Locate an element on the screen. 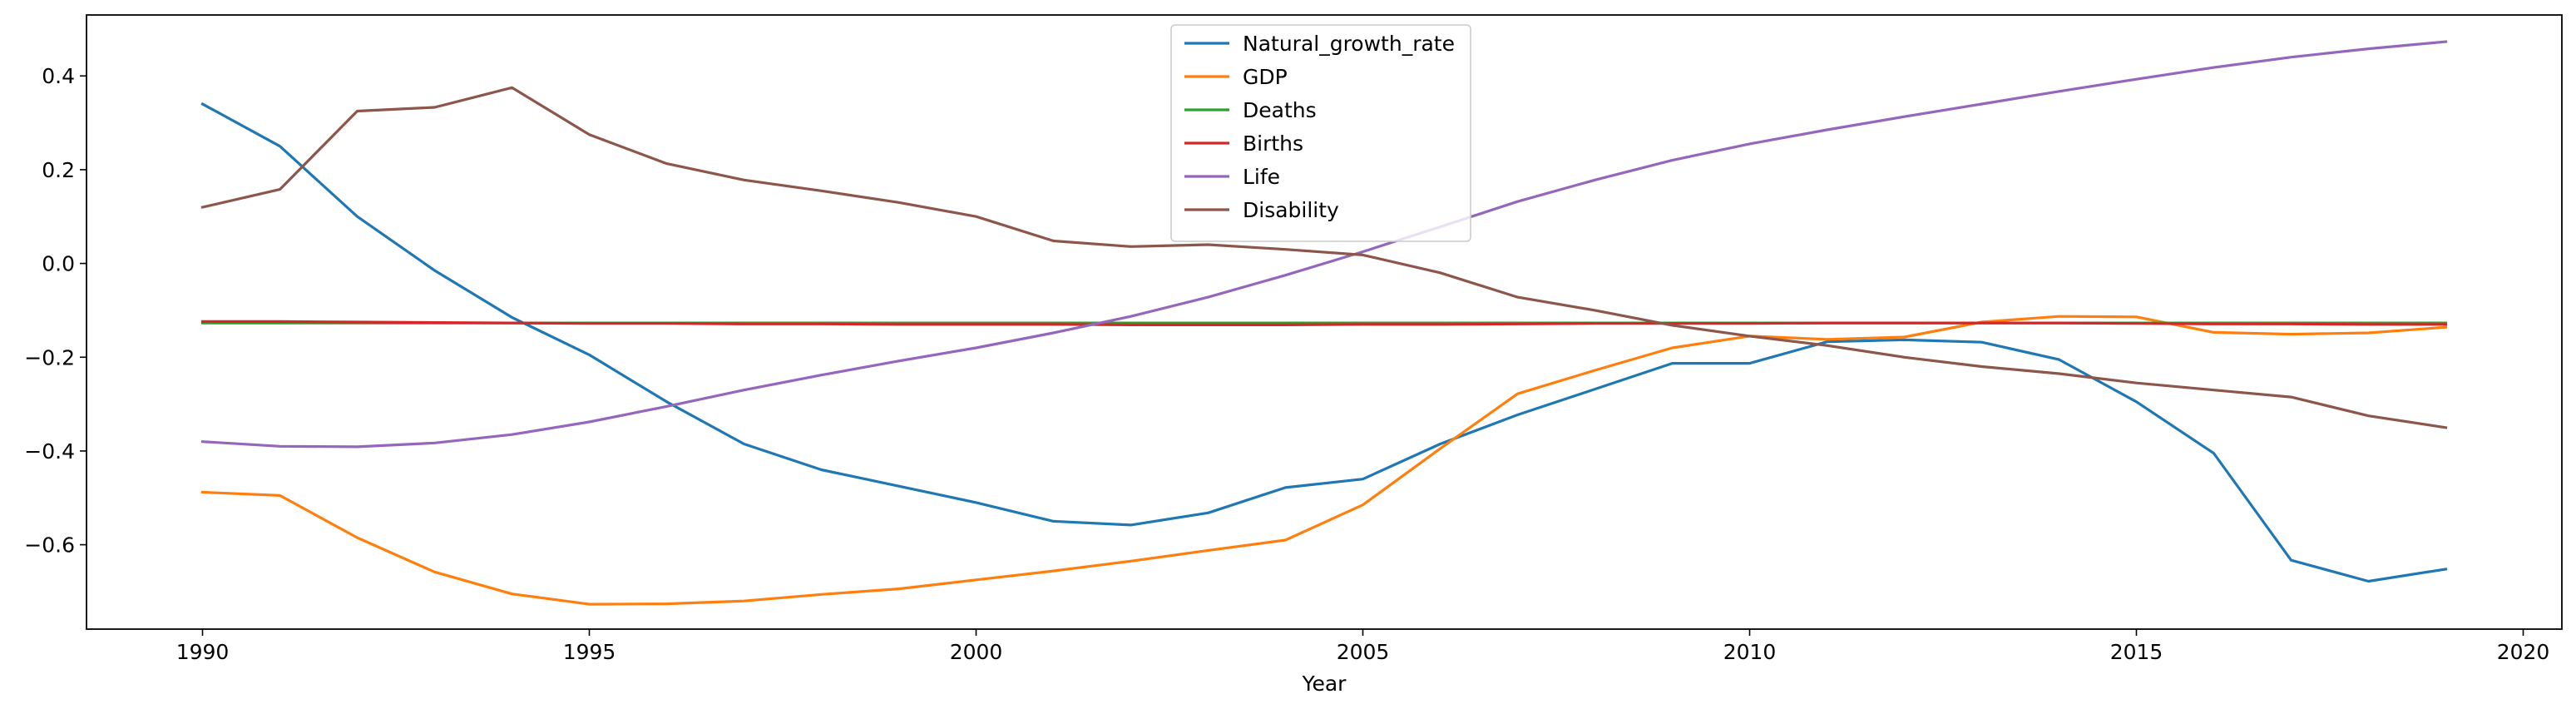 The image size is (2576, 714). x-axis-label: Year is located at coordinates (1324, 684).